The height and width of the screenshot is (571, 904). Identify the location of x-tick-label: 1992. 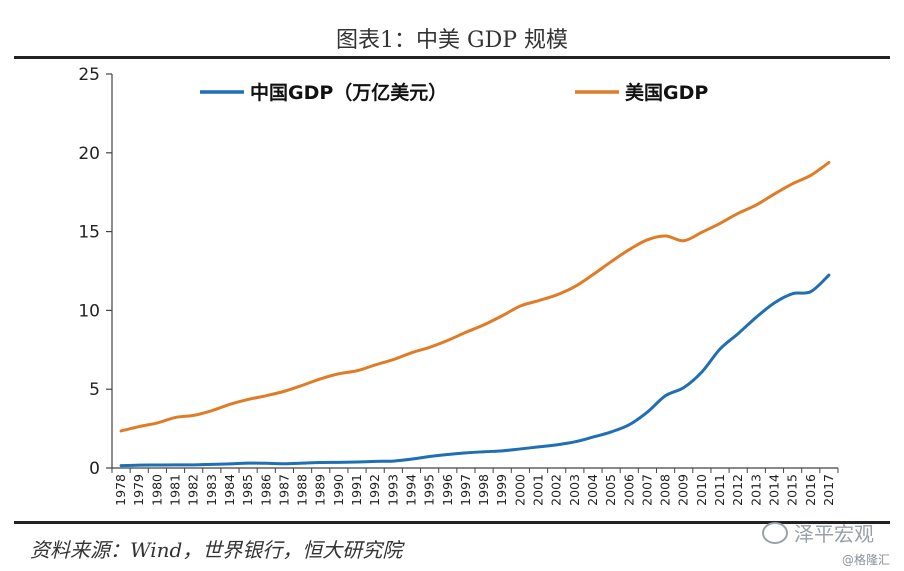
(374, 490).